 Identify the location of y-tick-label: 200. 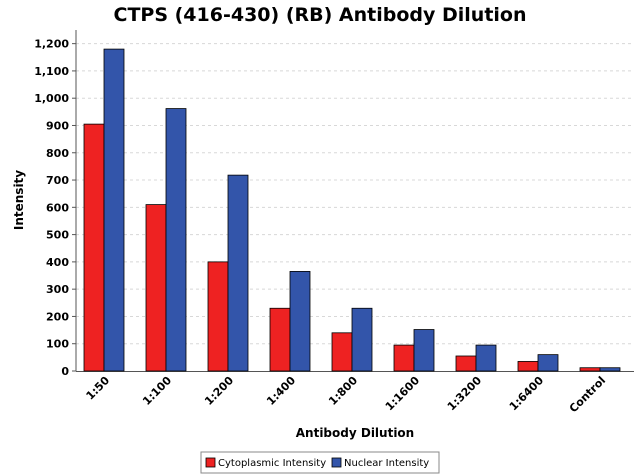
(57, 316).